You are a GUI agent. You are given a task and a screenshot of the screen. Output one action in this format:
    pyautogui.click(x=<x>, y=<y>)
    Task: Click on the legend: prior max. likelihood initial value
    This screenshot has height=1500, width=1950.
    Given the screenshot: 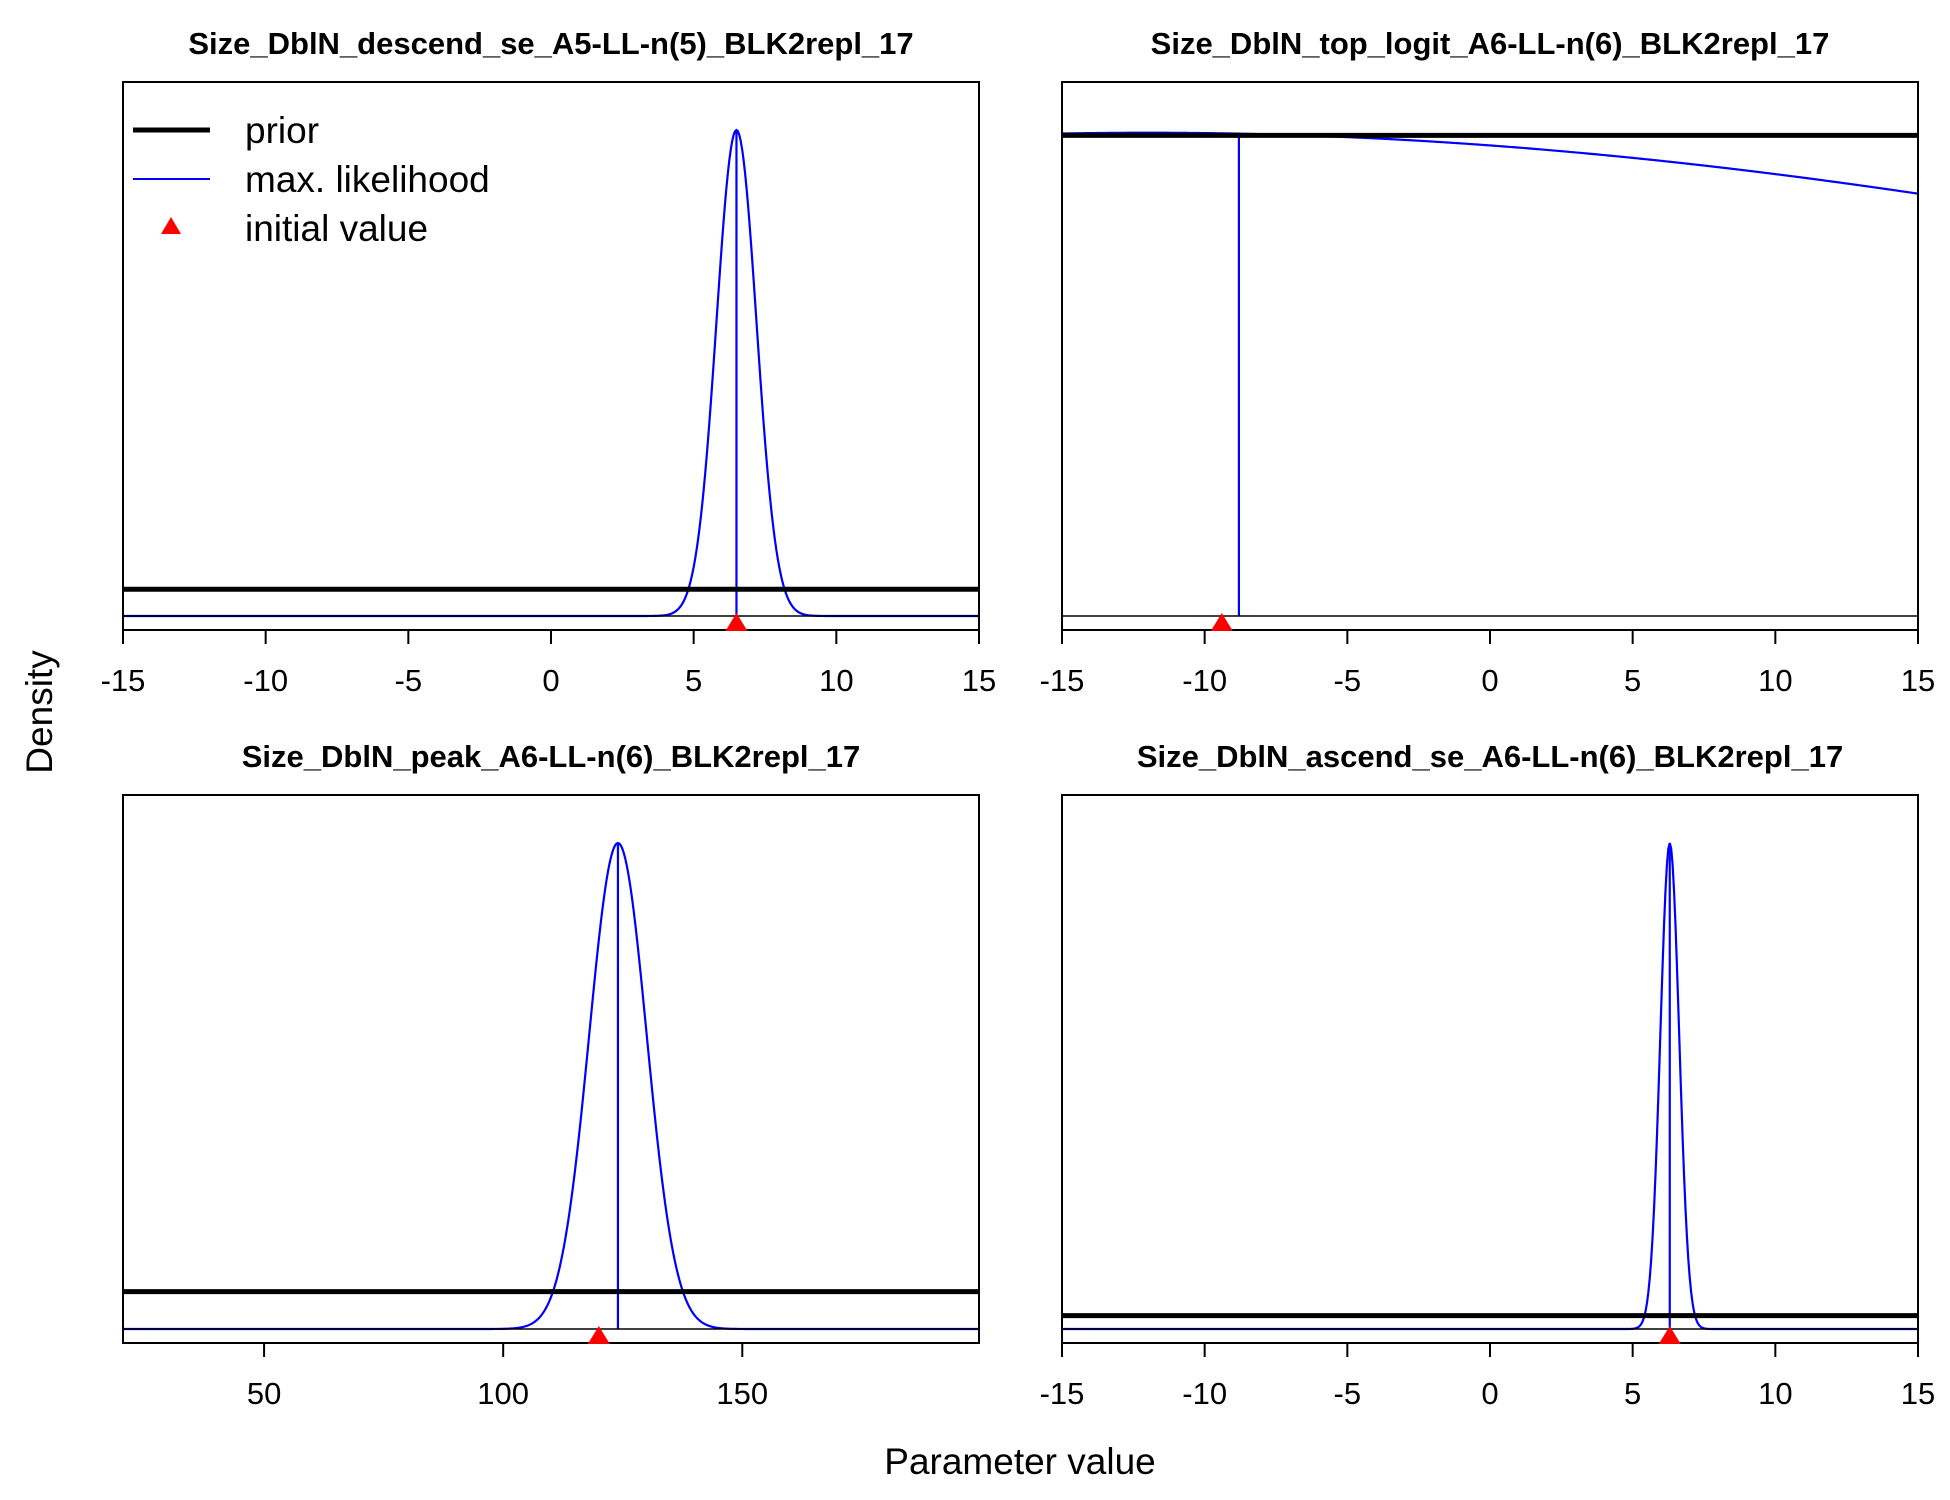 What is the action you would take?
    pyautogui.click(x=311, y=179)
    